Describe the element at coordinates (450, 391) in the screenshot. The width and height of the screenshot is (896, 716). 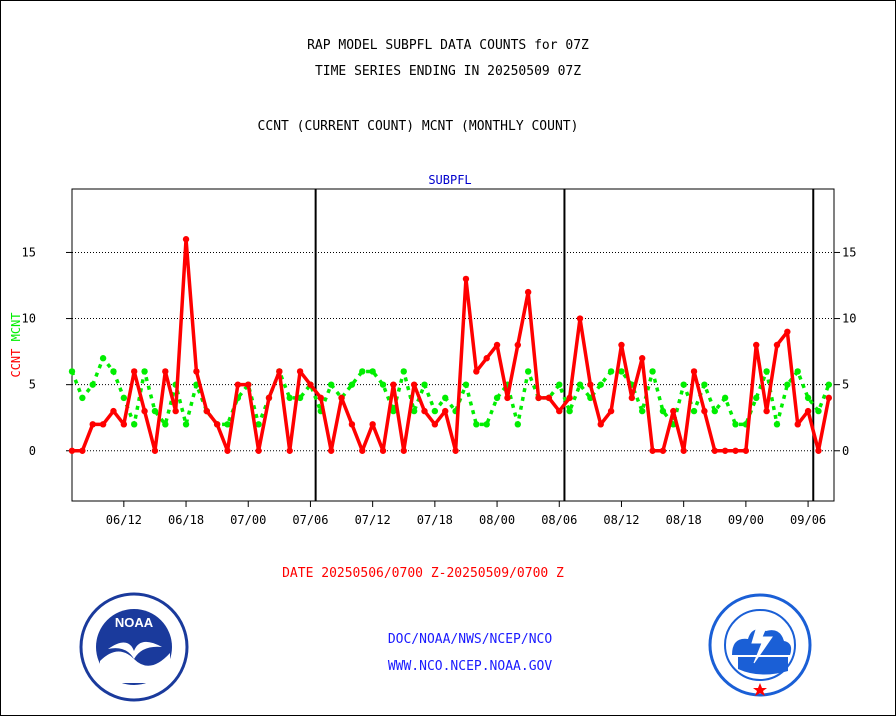
I see `mcnt-line` at that location.